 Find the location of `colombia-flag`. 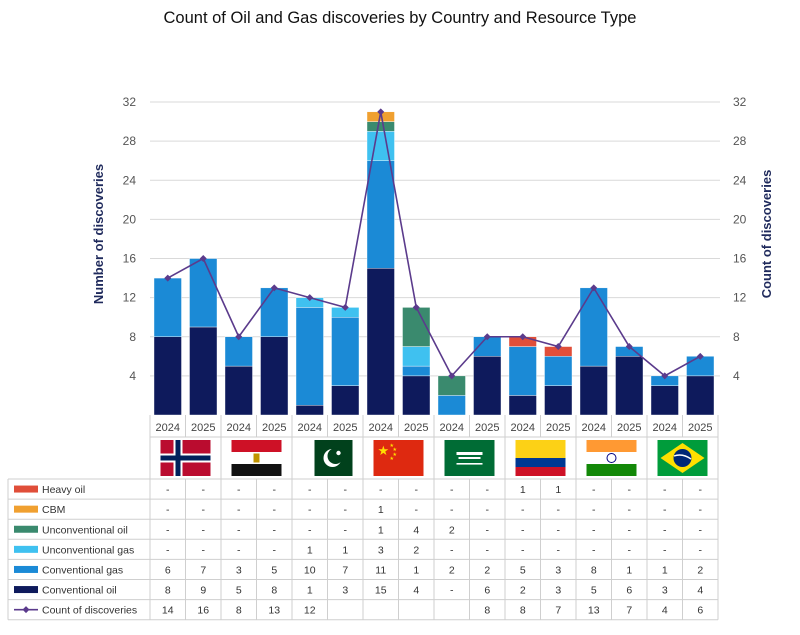

colombia-flag is located at coordinates (540, 458).